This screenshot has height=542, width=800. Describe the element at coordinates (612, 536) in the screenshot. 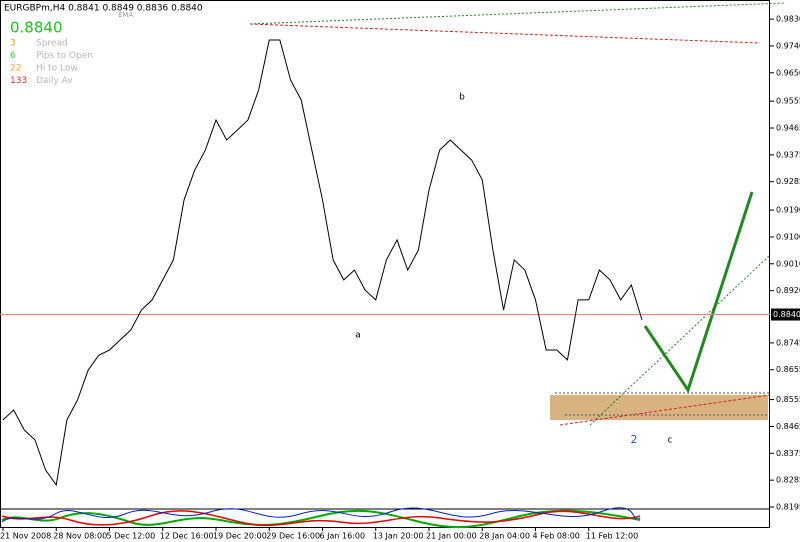

I see `x-tick-label: 11 Feb 12:00` at that location.